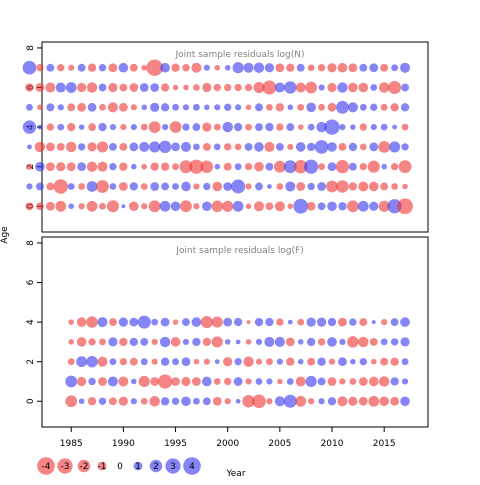 The height and width of the screenshot is (485, 480). I want to click on legend-item: 0, so click(120, 467).